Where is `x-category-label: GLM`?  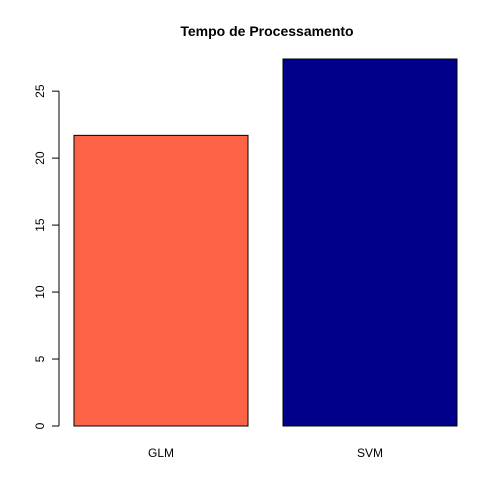
x-category-label: GLM is located at coordinates (161, 453).